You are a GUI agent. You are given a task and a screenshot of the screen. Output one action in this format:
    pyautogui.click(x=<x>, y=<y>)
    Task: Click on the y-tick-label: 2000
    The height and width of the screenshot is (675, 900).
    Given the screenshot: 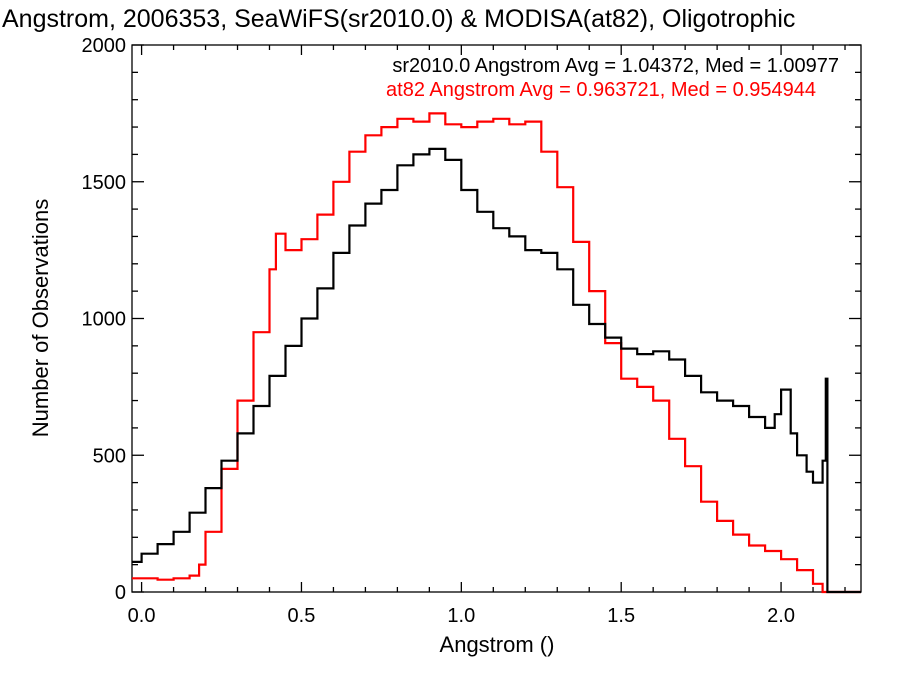 What is the action you would take?
    pyautogui.click(x=104, y=46)
    